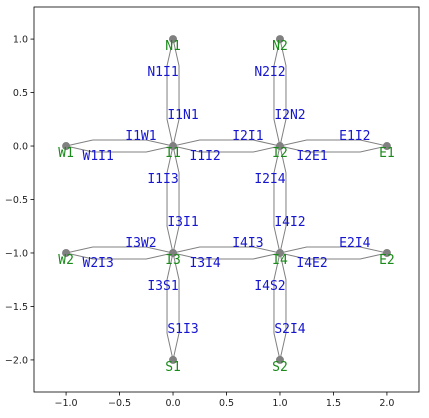 The image size is (429, 418). Describe the element at coordinates (280, 46) in the screenshot. I see `node-label-n2: N2` at that location.